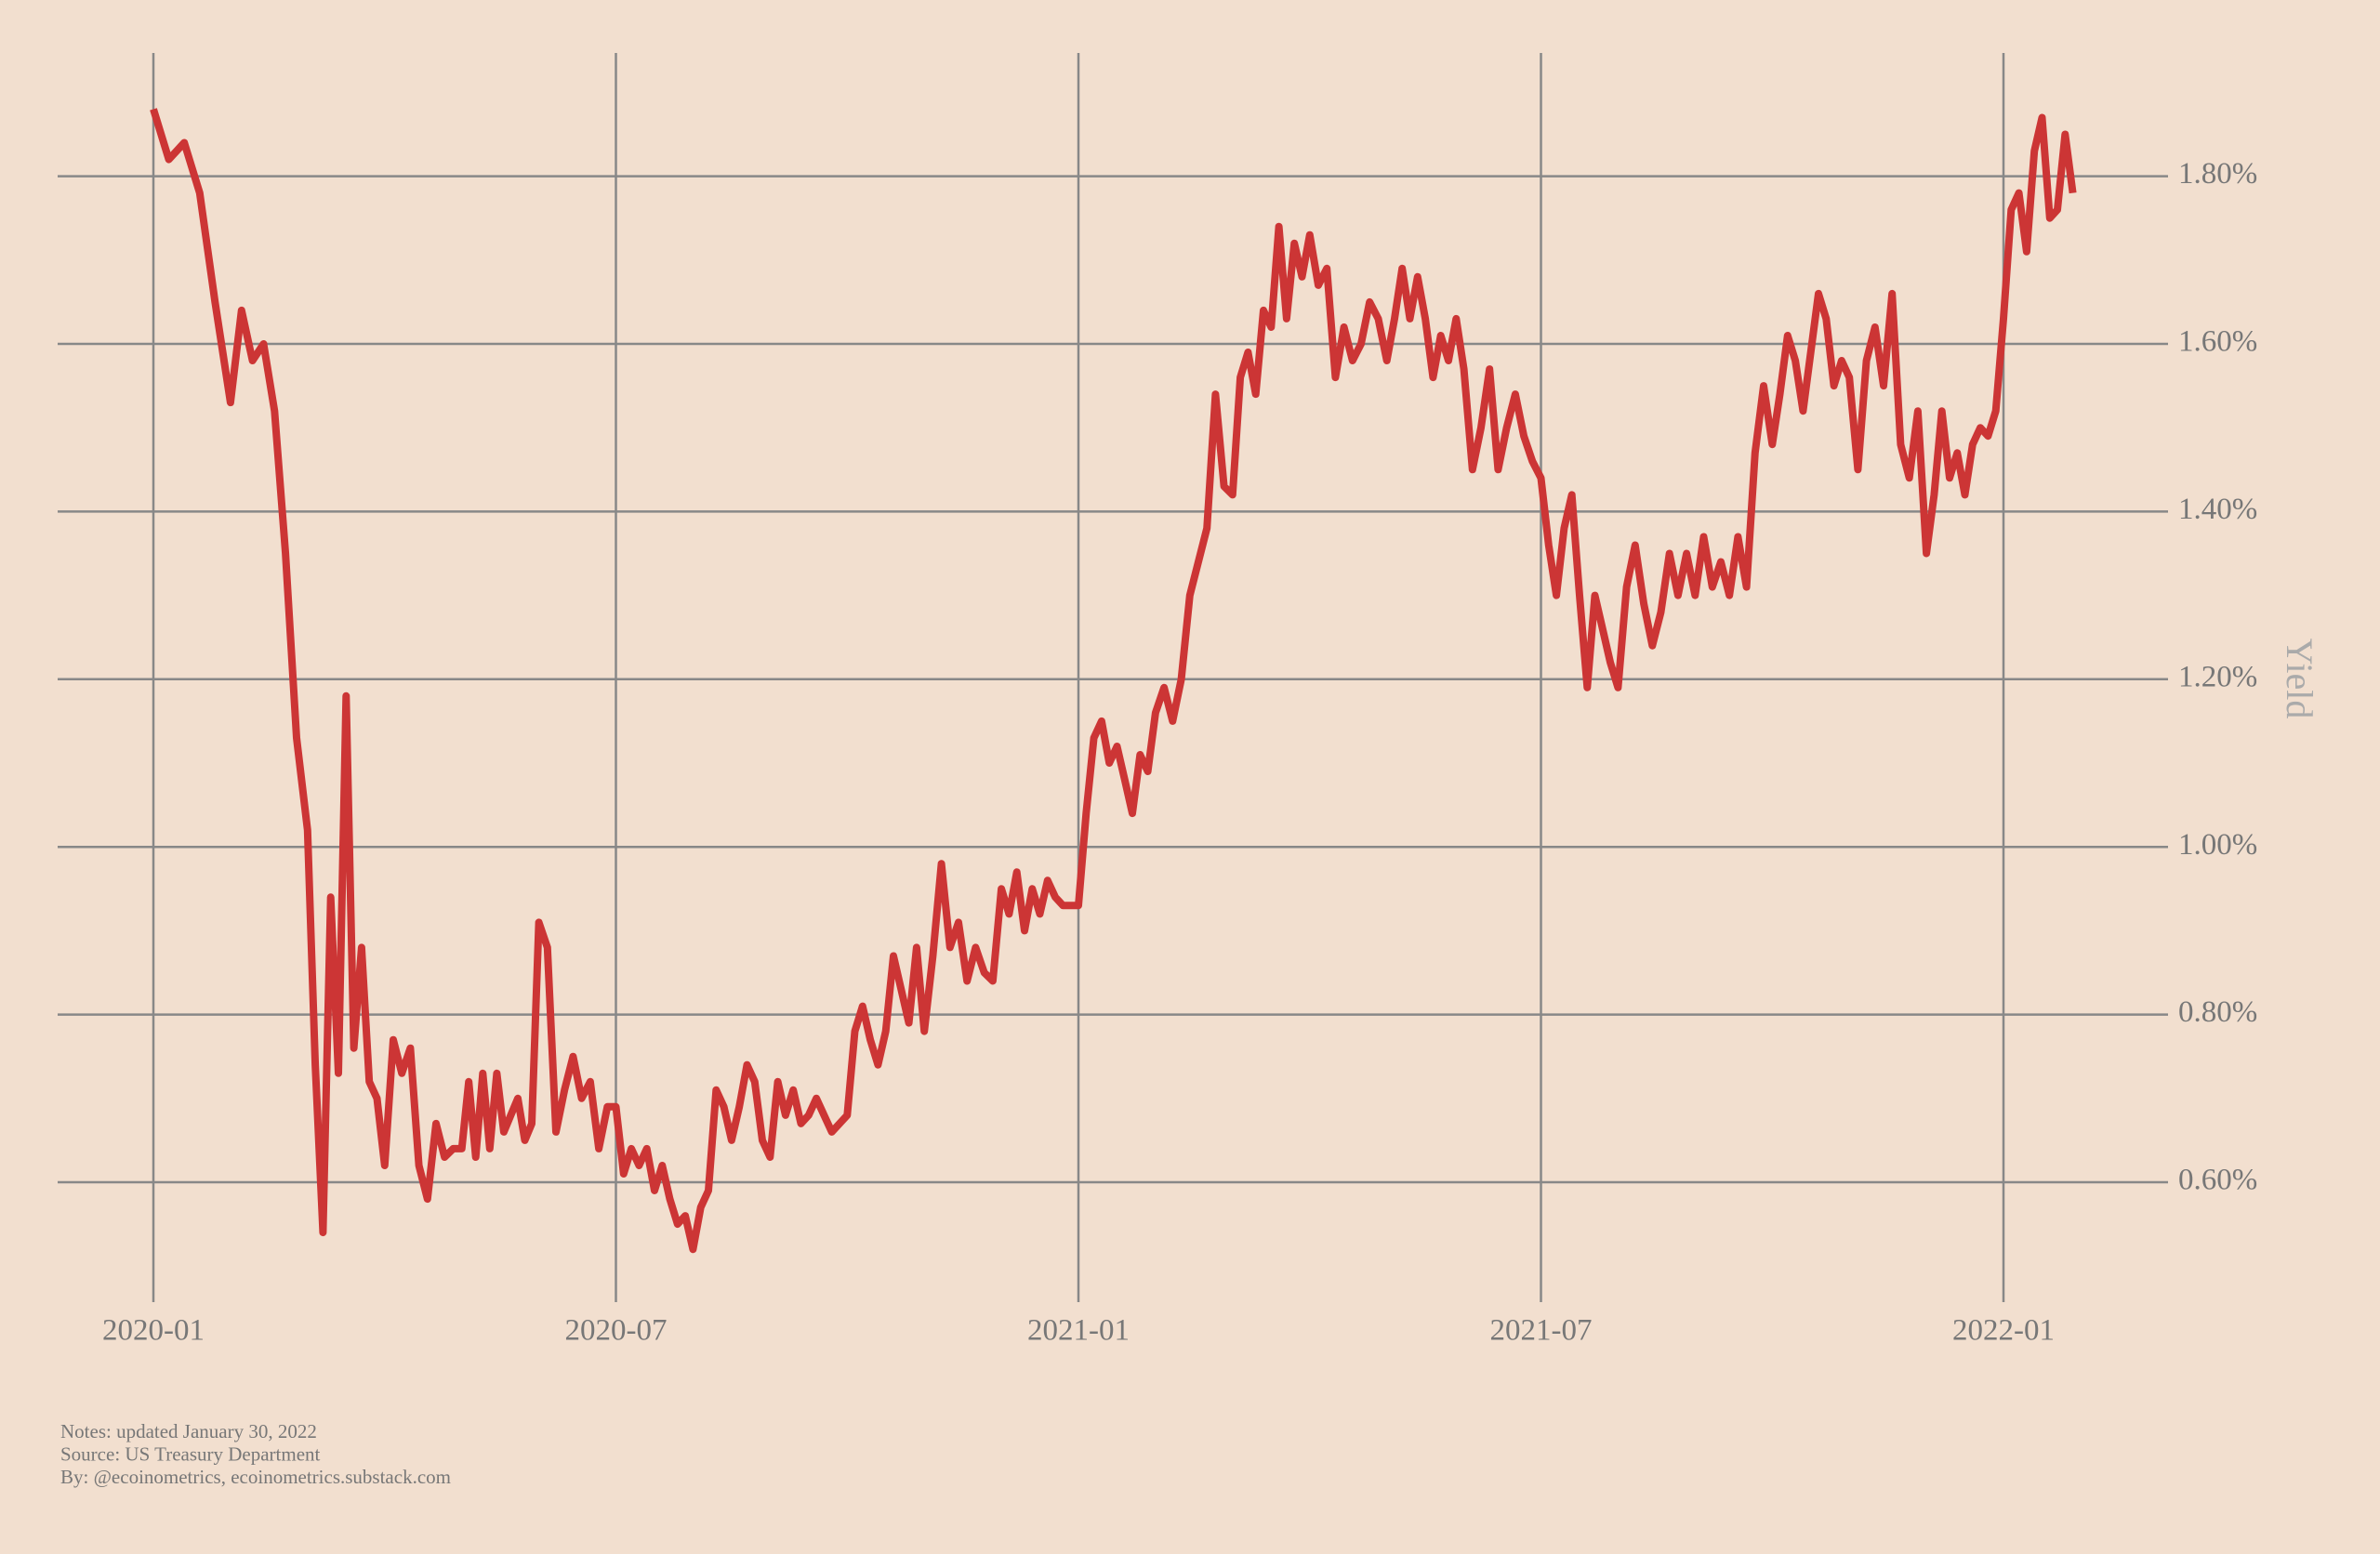 This screenshot has width=2380, height=1554. I want to click on y-tick-label: 0.80%, so click(2217, 1012).